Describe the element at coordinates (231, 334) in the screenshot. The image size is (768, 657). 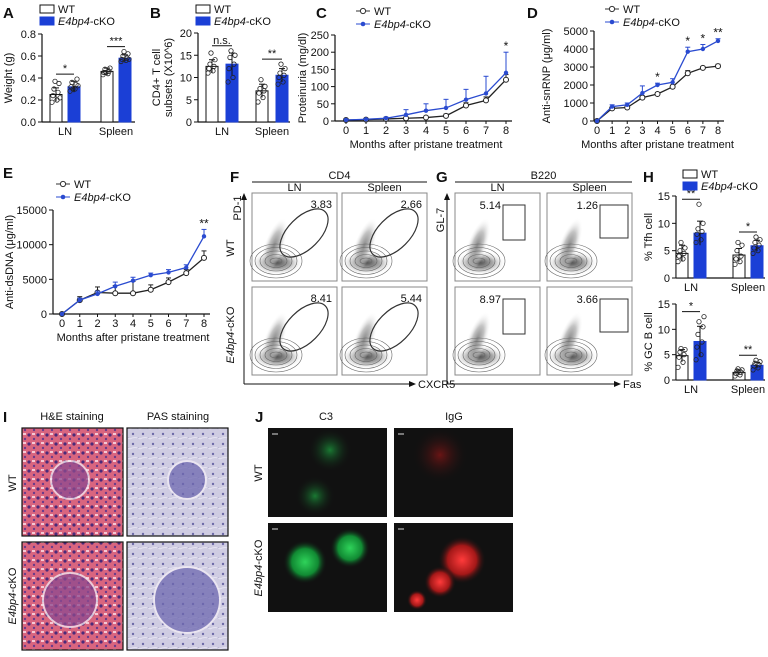
I see `row-label-ko: E4bp4-cKO` at that location.